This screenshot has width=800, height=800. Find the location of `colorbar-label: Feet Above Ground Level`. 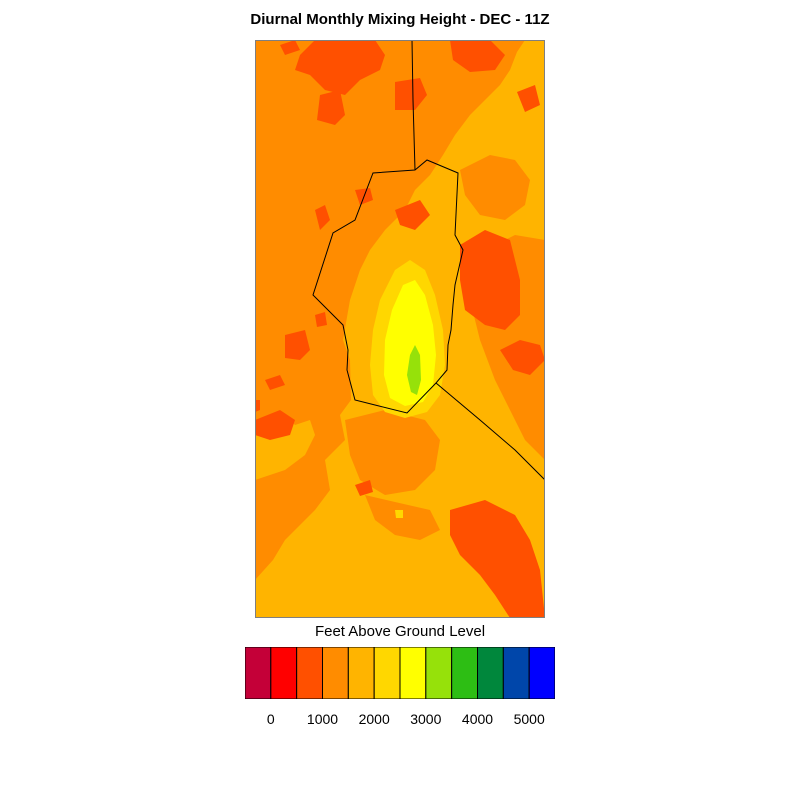

colorbar-label: Feet Above Ground Level is located at coordinates (400, 631).